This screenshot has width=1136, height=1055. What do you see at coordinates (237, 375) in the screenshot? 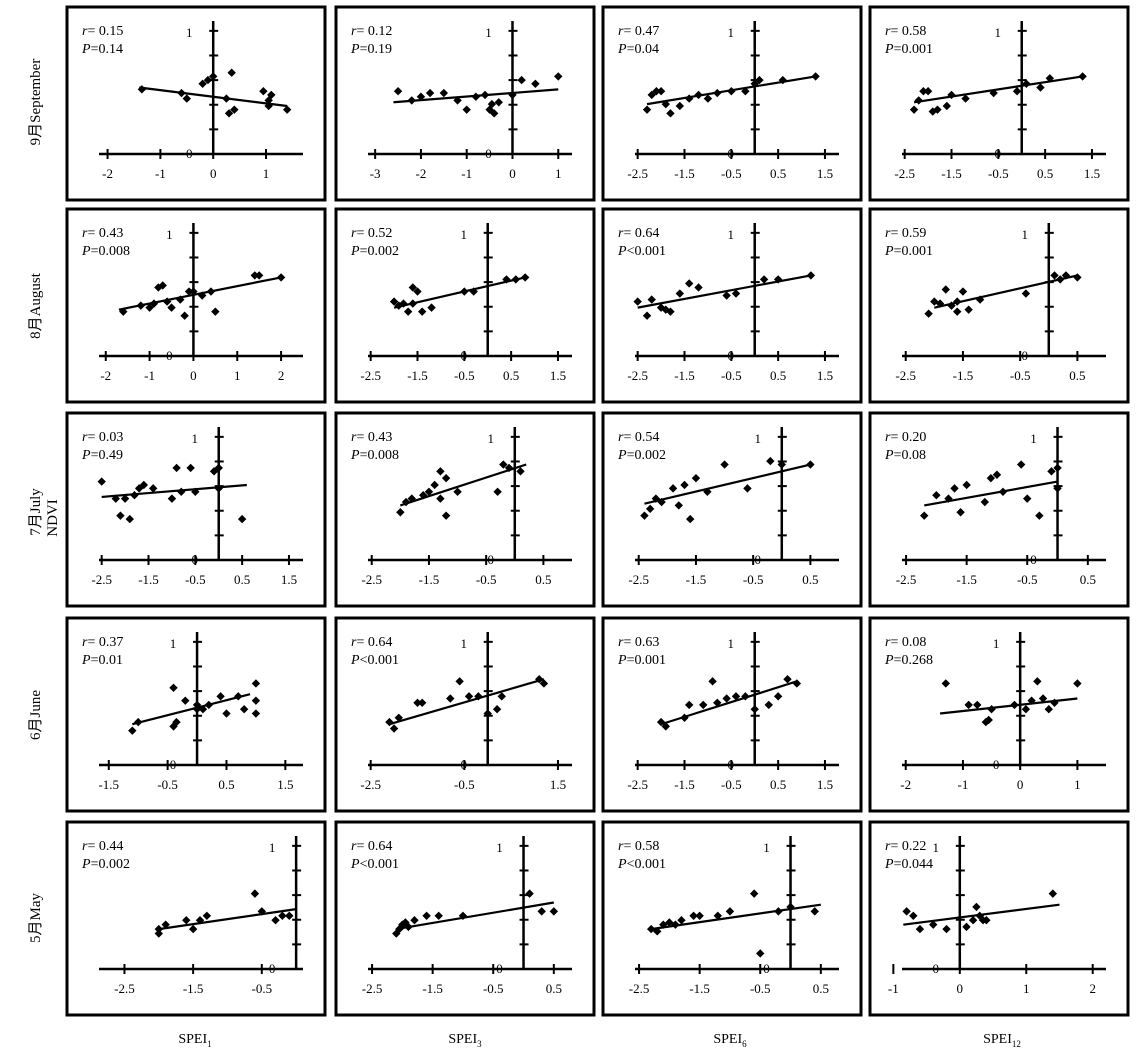
I see `x-tick-label: 1` at bounding box center [237, 375].